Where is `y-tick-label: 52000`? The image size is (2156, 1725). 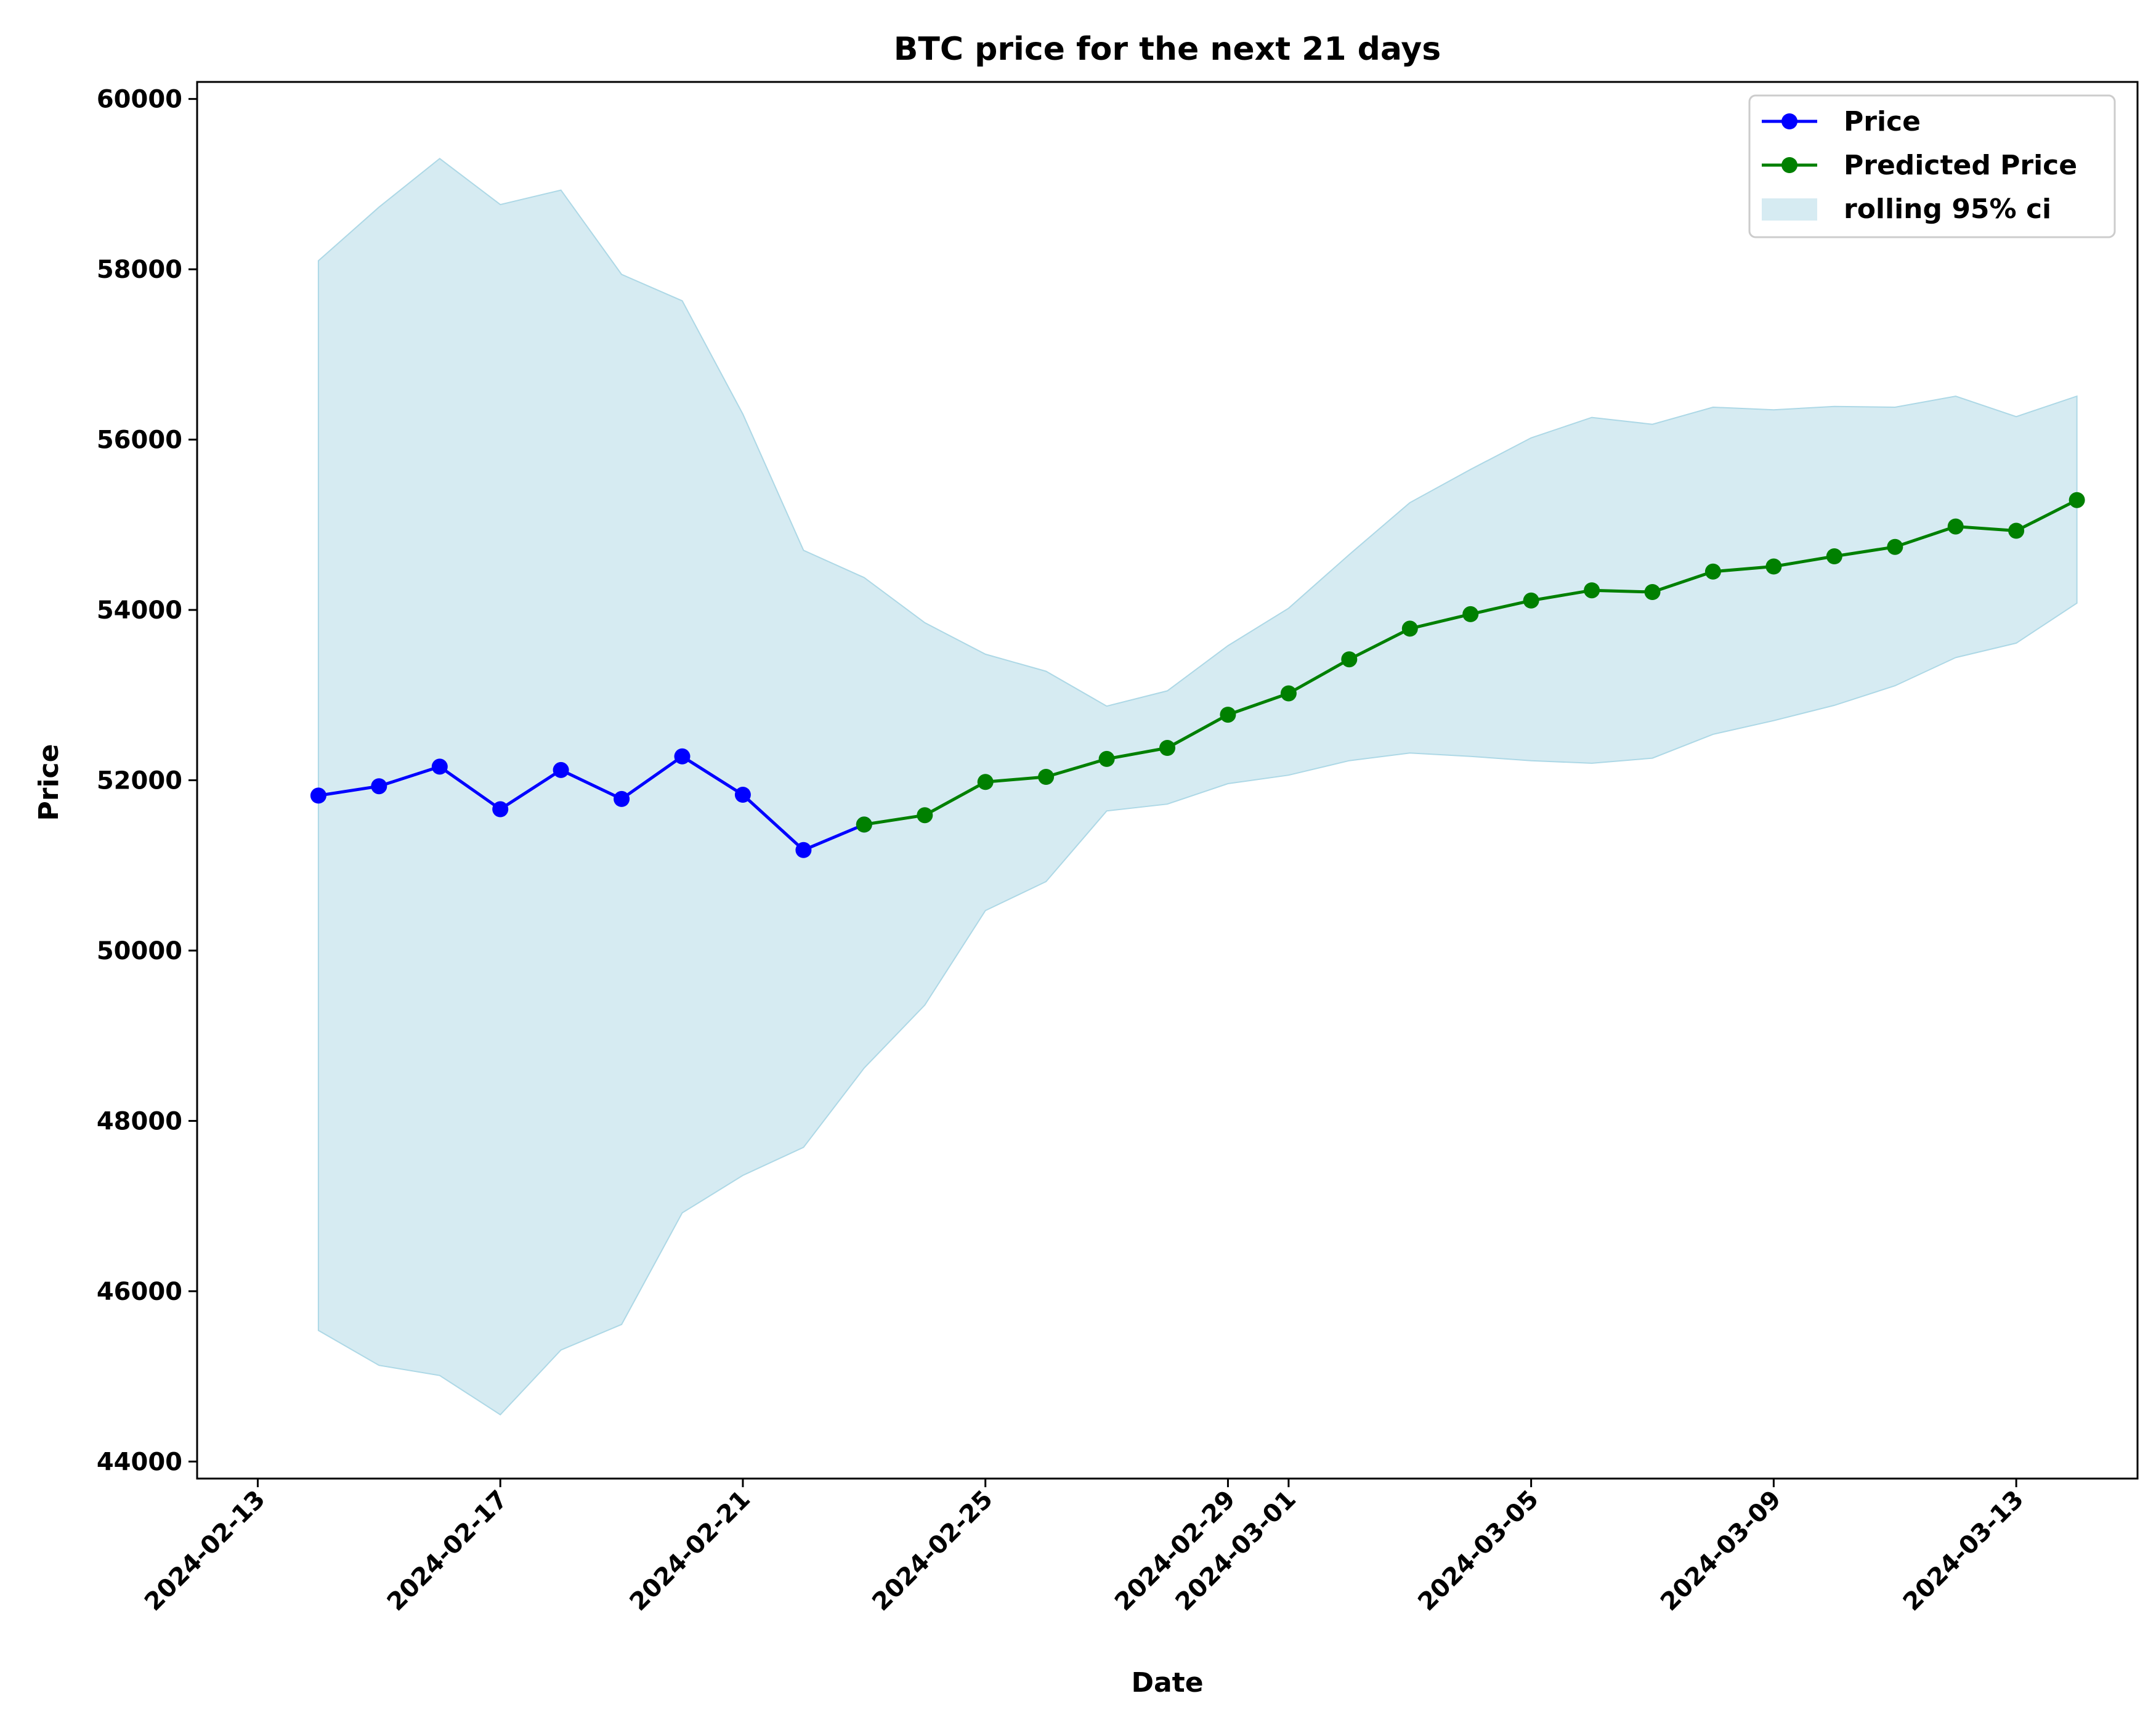
y-tick-label: 52000 is located at coordinates (139, 781).